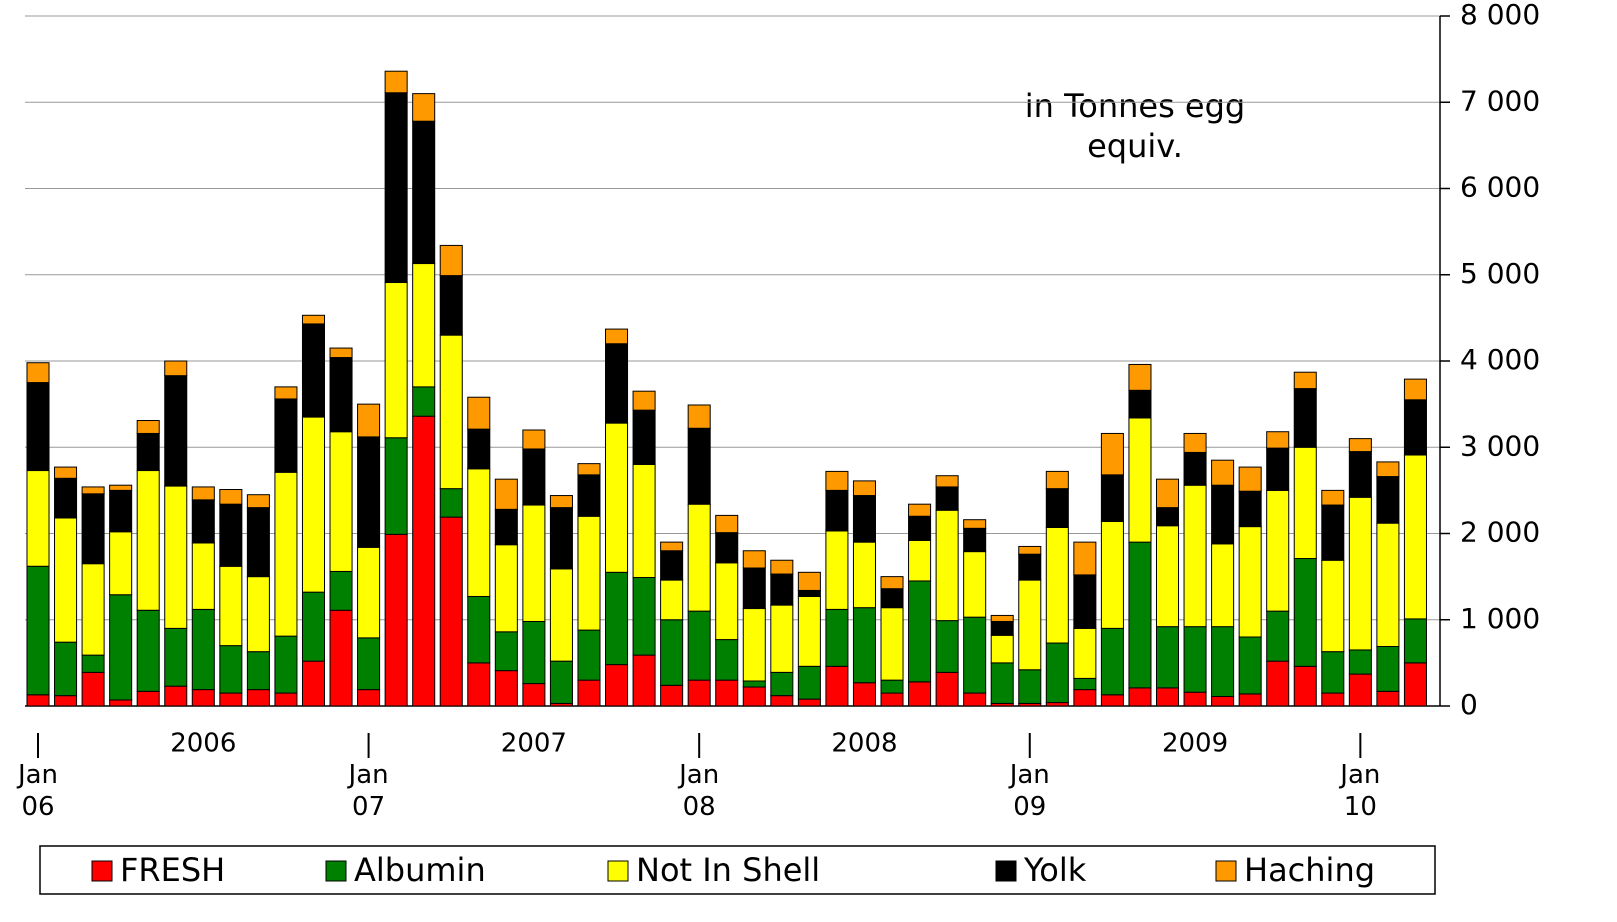 The image size is (1617, 922). Describe the element at coordinates (864, 744) in the screenshot. I see `year-label: 2008` at that location.